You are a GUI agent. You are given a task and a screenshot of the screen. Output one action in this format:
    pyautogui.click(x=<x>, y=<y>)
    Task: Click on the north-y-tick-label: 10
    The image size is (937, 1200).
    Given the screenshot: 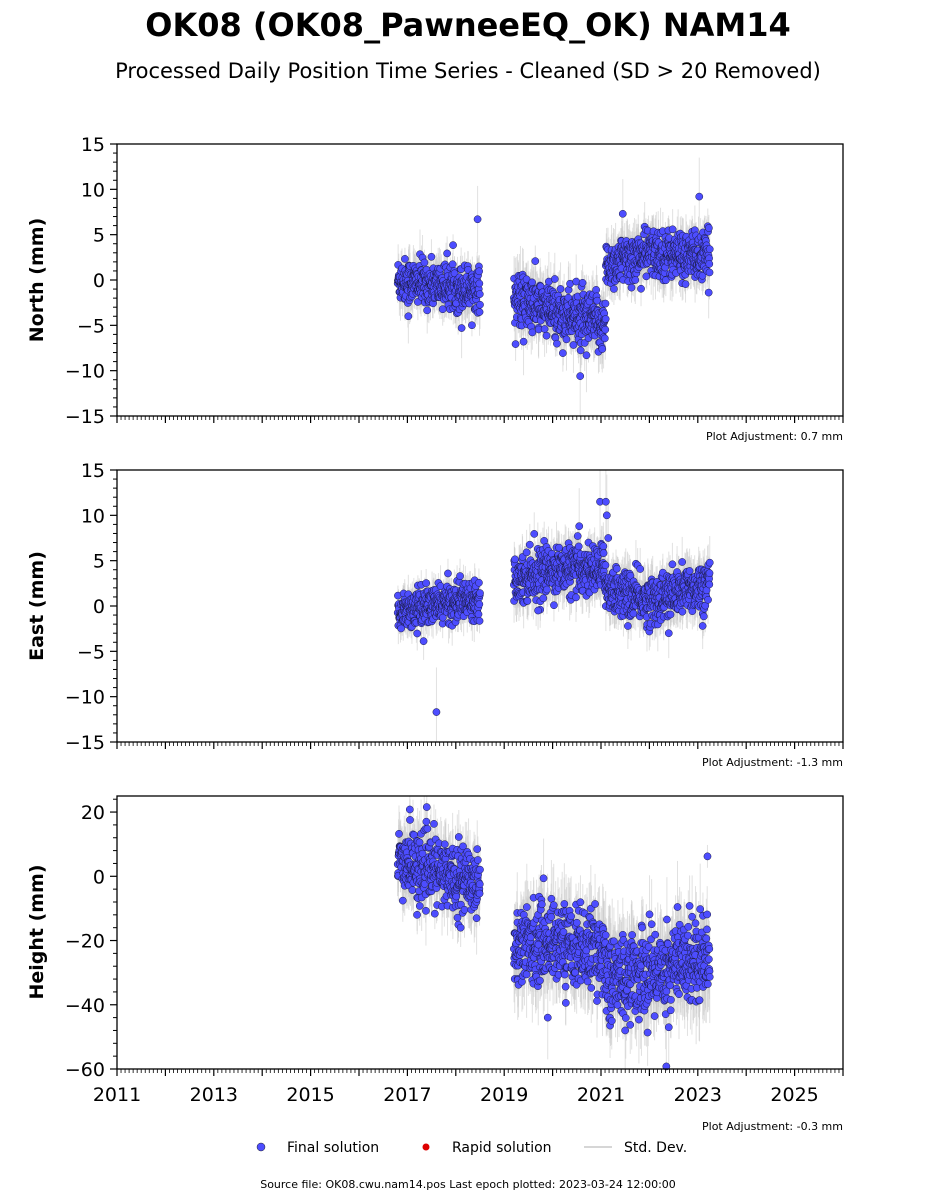 What is the action you would take?
    pyautogui.click(x=93, y=190)
    